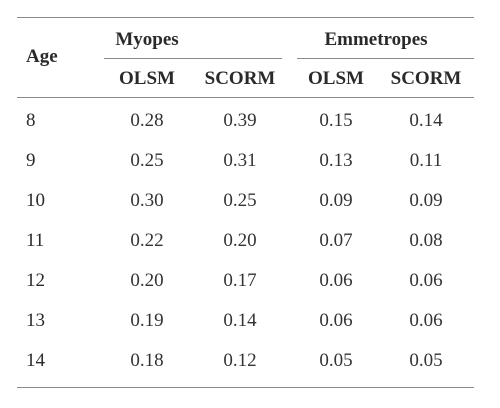 The image size is (500, 408). Describe the element at coordinates (147, 200) in the screenshot. I see `value-cell: 0.30` at that location.